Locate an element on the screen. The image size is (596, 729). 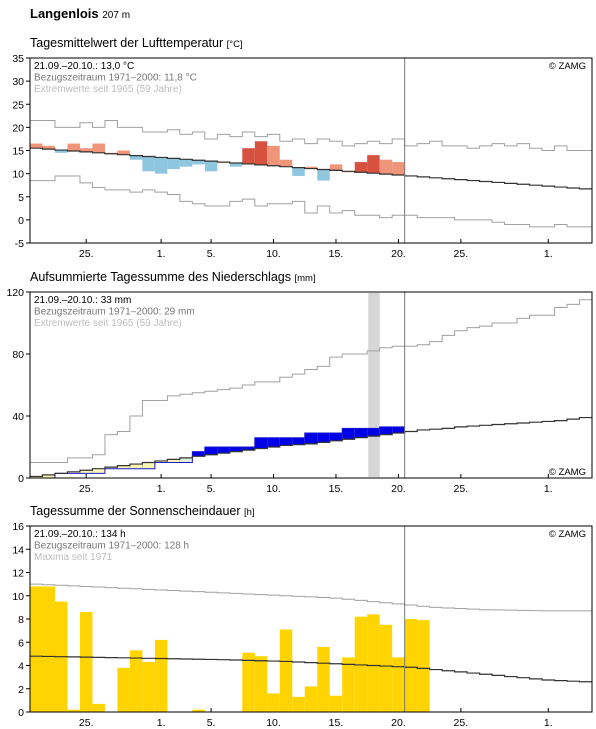
temperature-unit: [°C] is located at coordinates (234, 44).